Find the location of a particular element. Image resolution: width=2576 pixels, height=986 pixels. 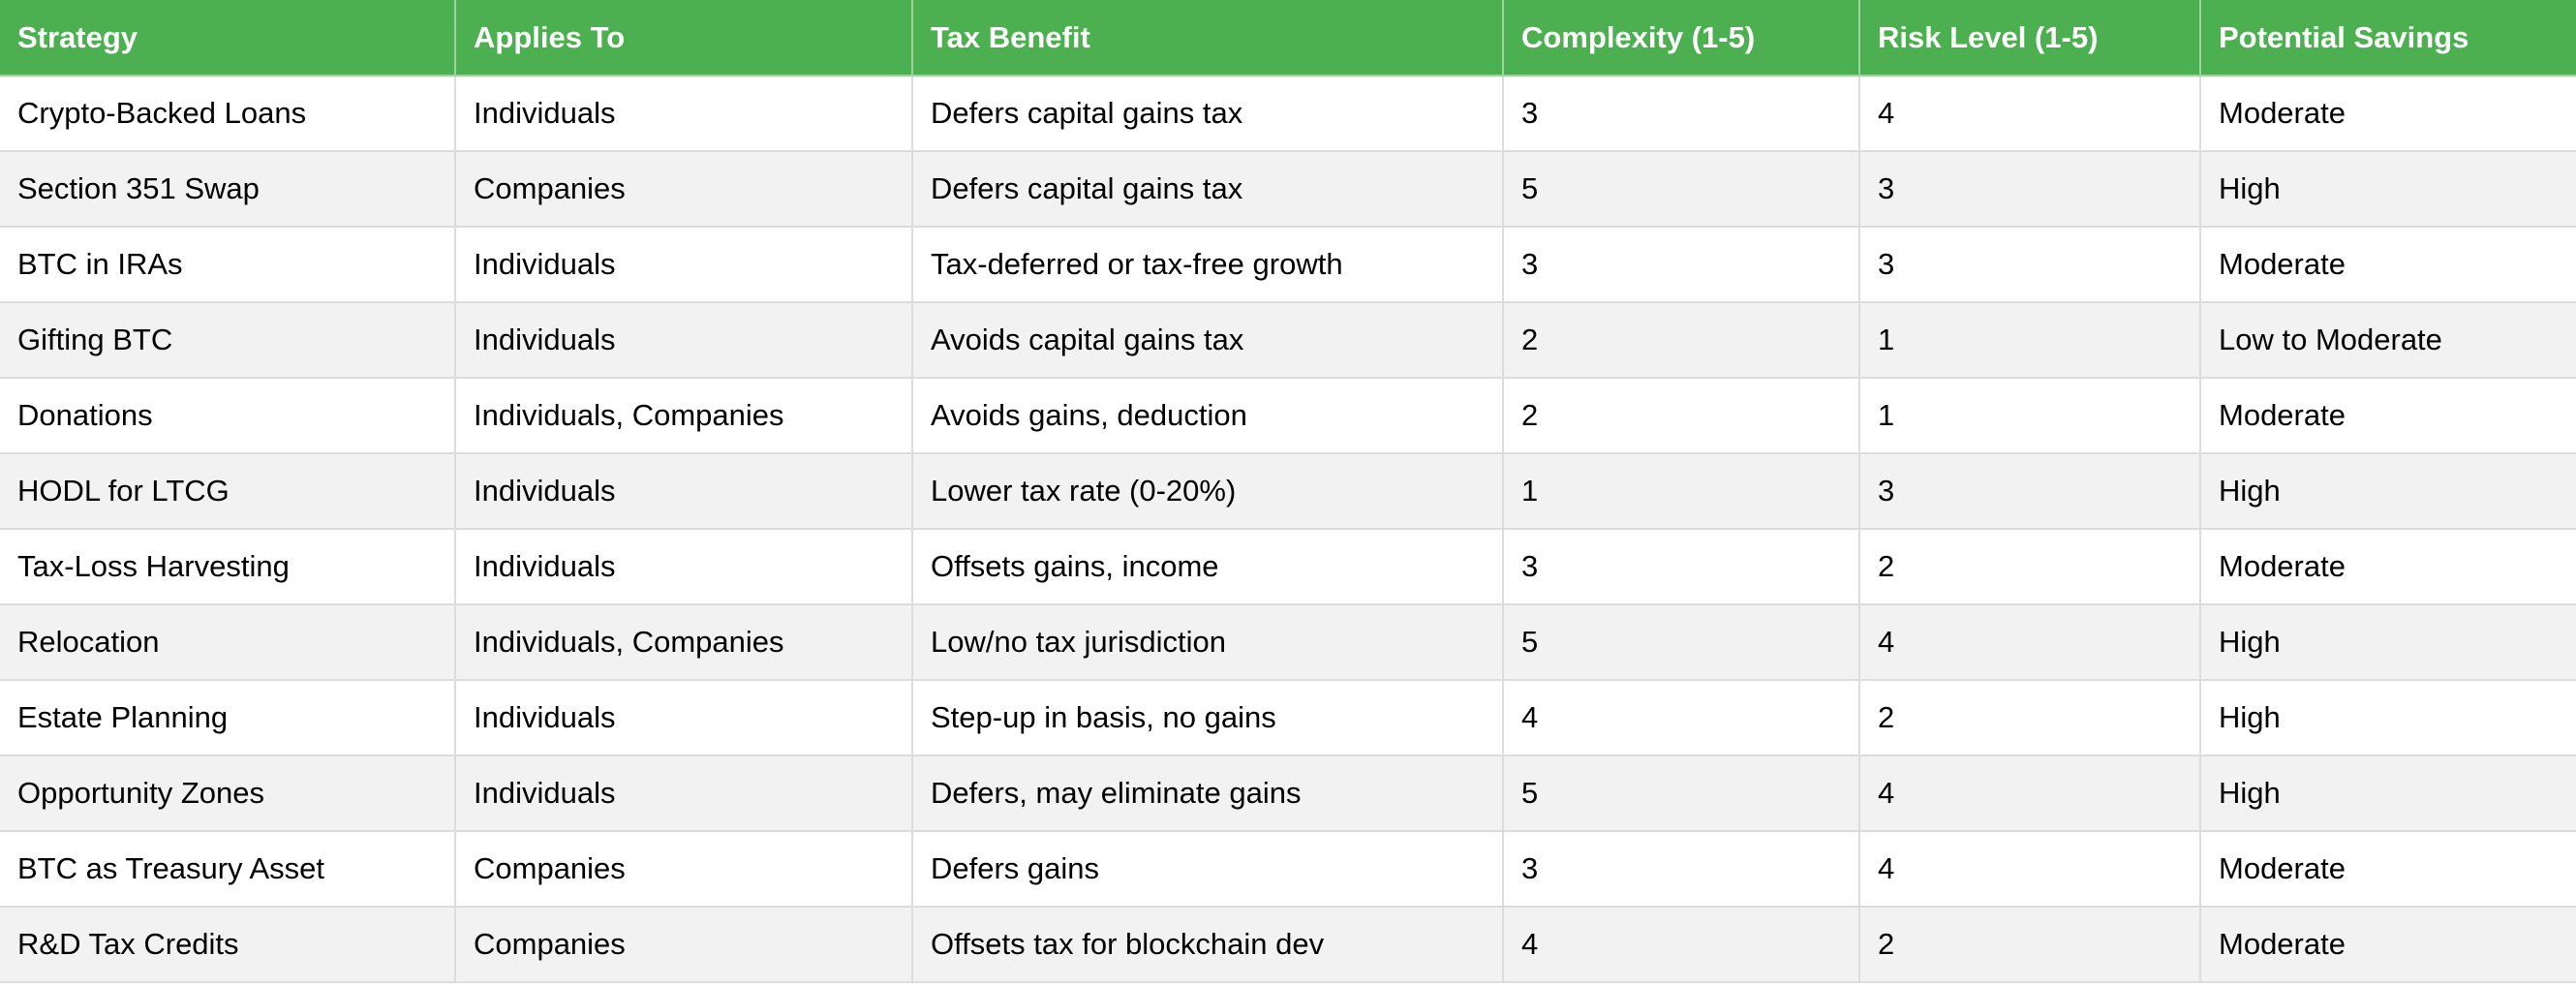

cell-strategy: Donations is located at coordinates (228, 416).